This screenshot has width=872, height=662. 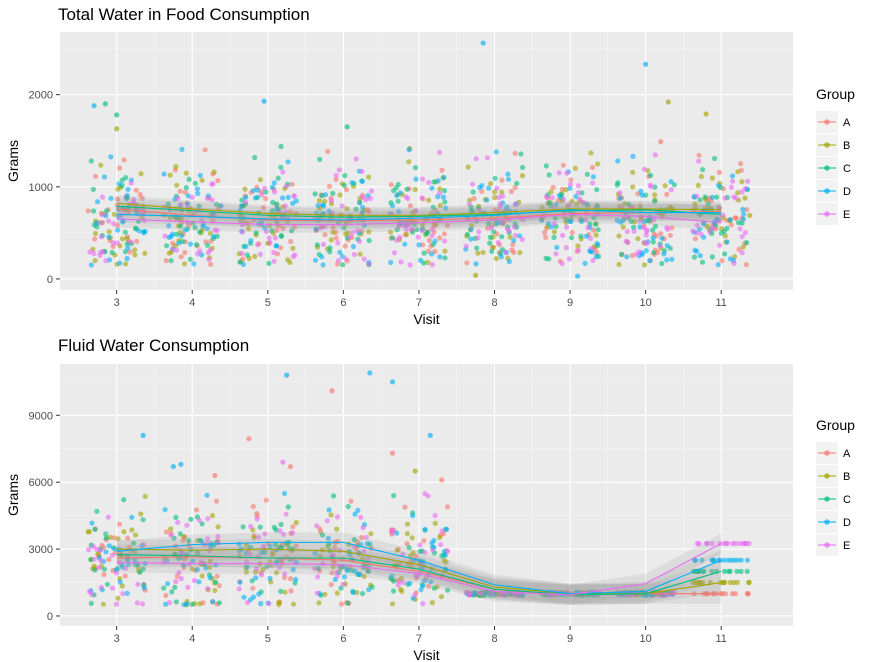 What do you see at coordinates (835, 425) in the screenshot?
I see `legend-title: Group` at bounding box center [835, 425].